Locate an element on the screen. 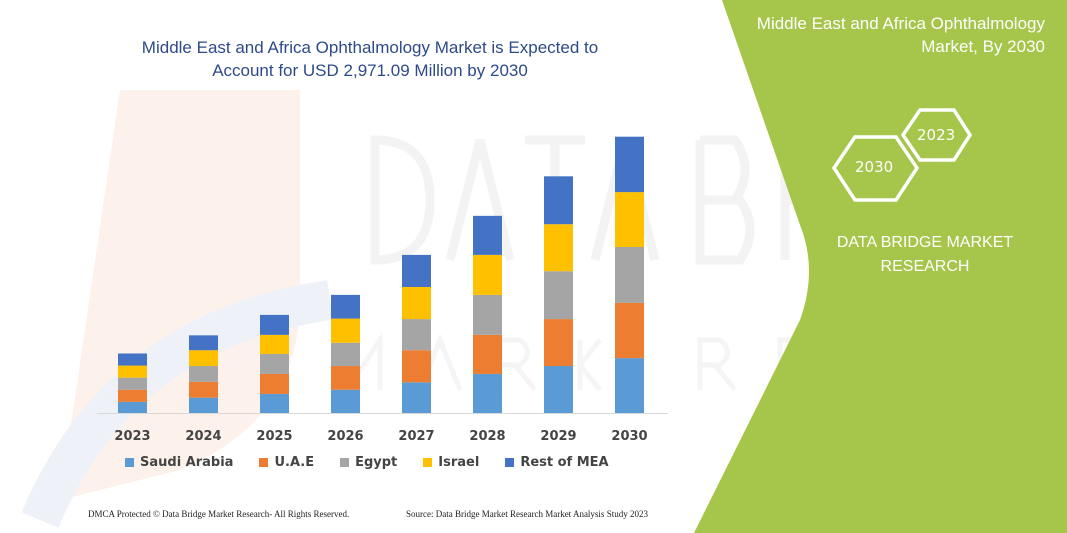 The image size is (1067, 533). legend-item: Israel is located at coordinates (451, 462).